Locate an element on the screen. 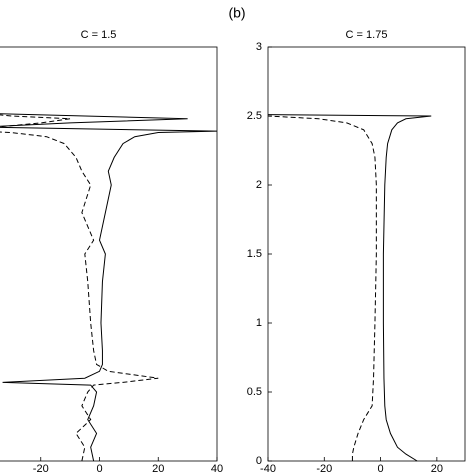  y-tick-label: 2.5 is located at coordinates (254, 116).